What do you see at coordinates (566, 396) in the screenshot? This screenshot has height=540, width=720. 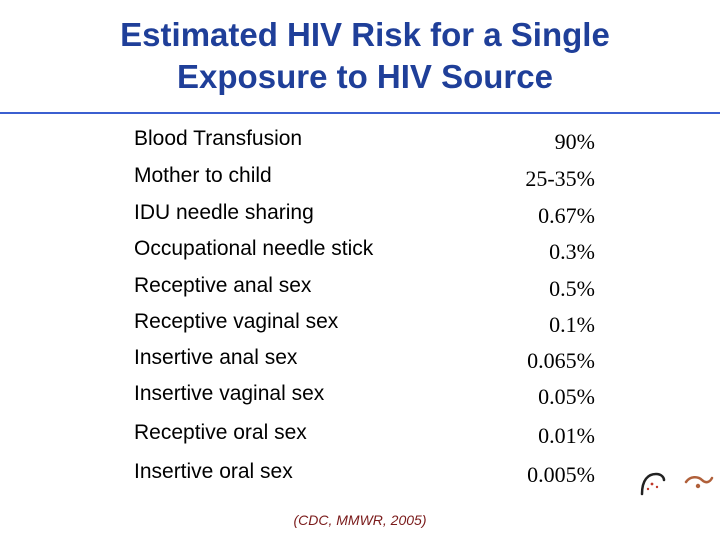 I see `risk-value: 0.05%` at bounding box center [566, 396].